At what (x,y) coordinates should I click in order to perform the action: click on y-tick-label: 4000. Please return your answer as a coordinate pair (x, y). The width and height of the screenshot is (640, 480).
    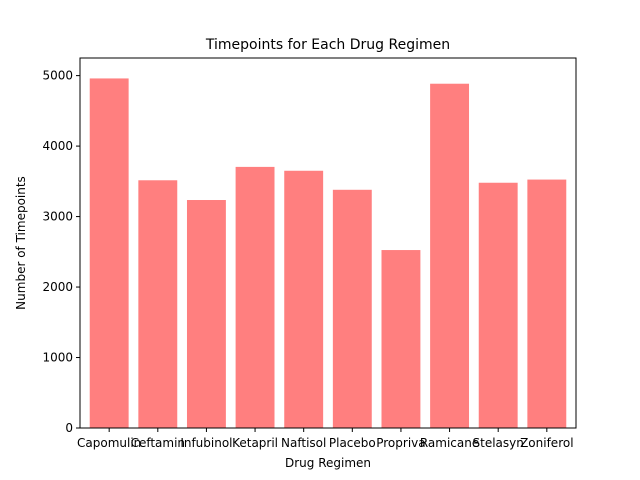
    Looking at the image, I should click on (57, 146).